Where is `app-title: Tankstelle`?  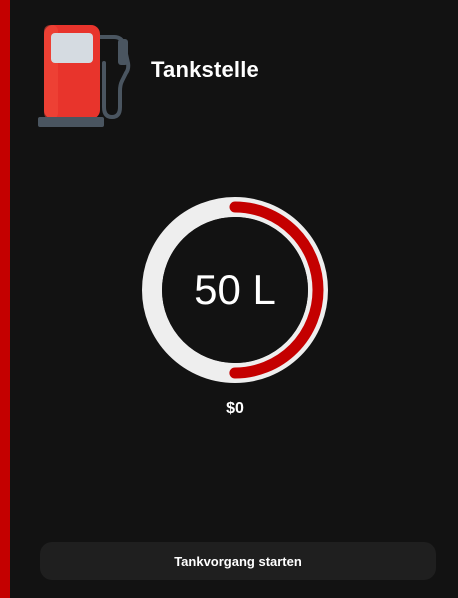
app-title: Tankstelle is located at coordinates (205, 69).